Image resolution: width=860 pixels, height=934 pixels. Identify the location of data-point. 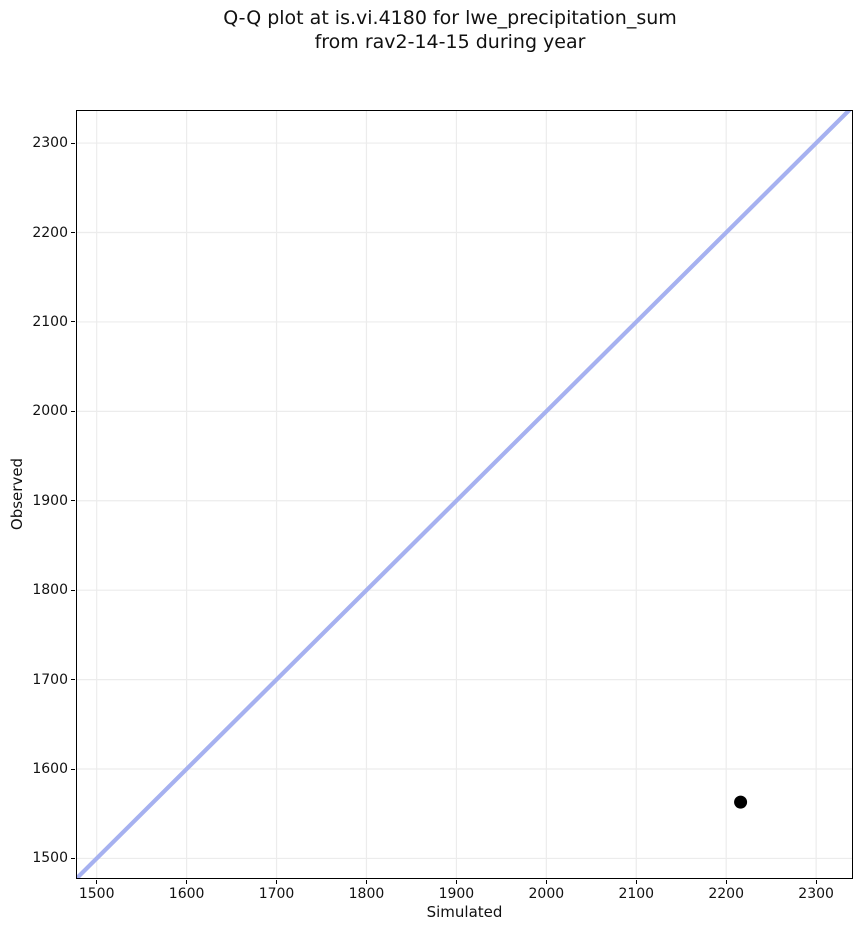
(741, 802).